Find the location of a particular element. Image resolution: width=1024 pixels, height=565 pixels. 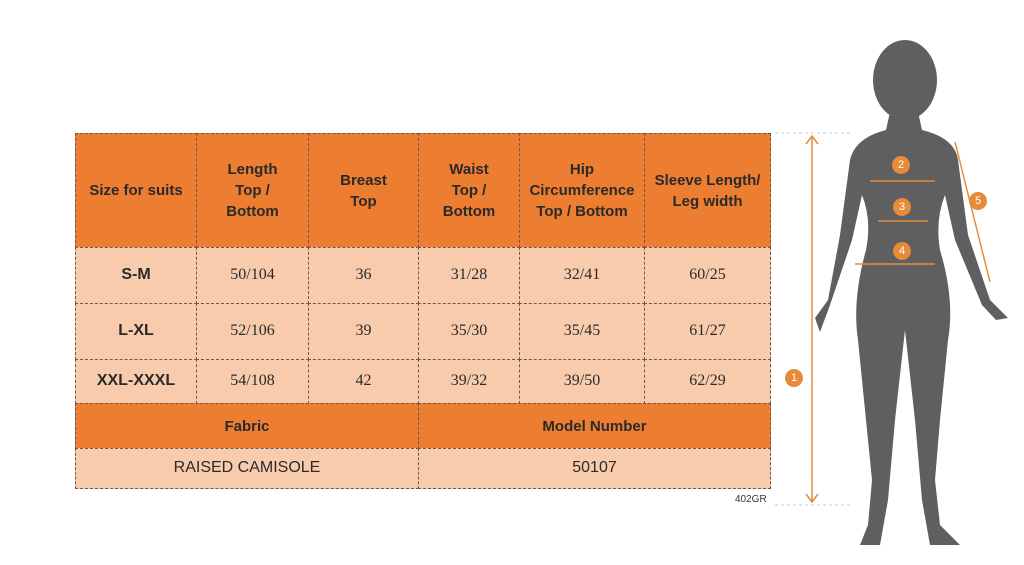

table-cell: 54/108 is located at coordinates (252, 381).